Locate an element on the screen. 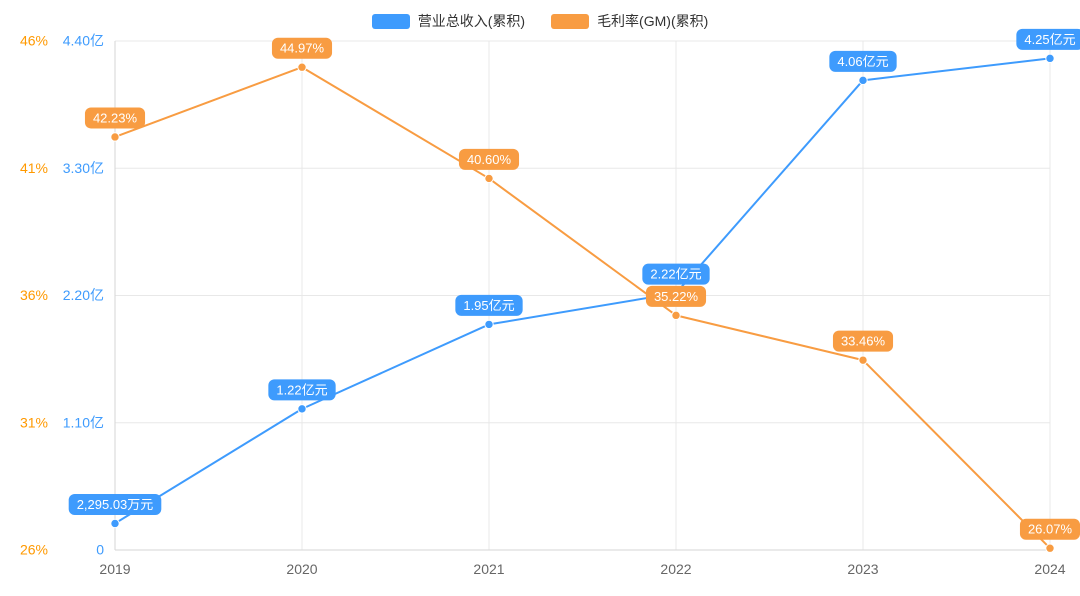 The image size is (1080, 596). chart-legend: 营业总收入(累积) 毛利率(GM)(累积) is located at coordinates (540, 21).